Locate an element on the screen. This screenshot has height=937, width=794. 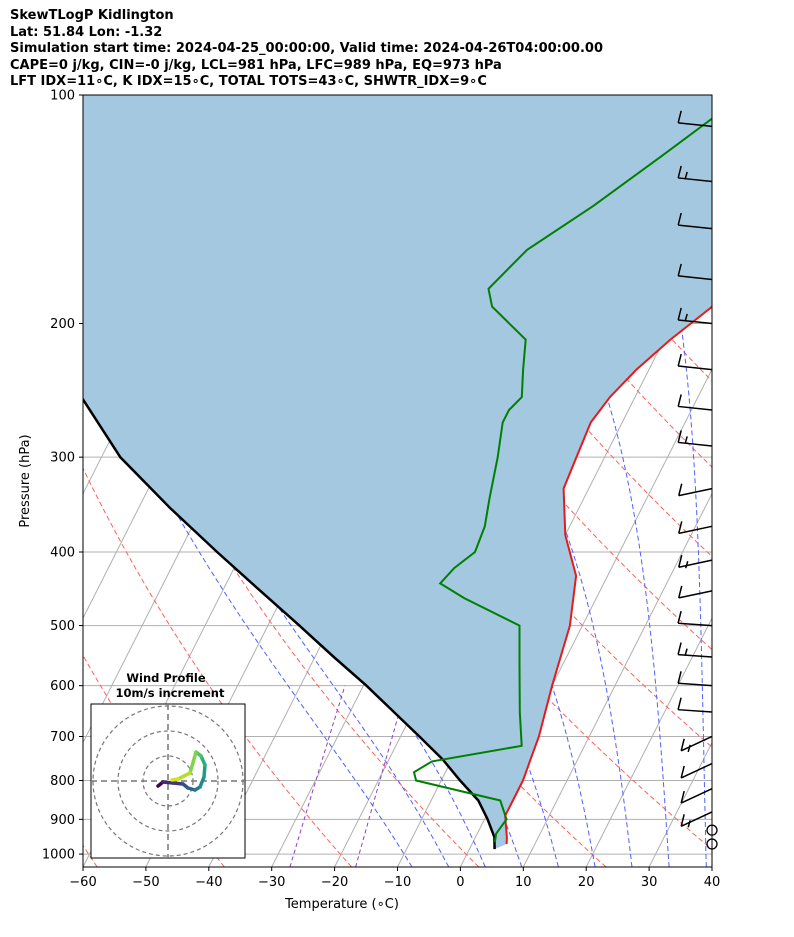
dry-adiabat-line is located at coordinates (217, 667).